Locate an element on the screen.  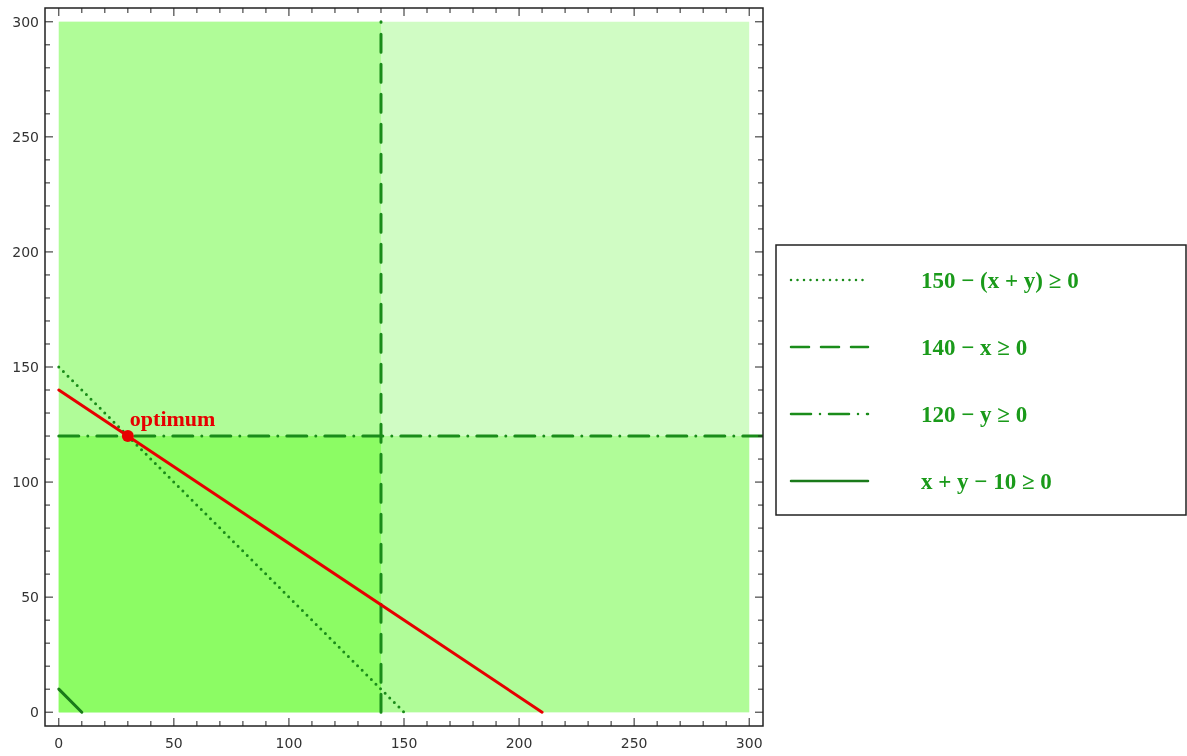
annotation: optimum is located at coordinates (172, 419).